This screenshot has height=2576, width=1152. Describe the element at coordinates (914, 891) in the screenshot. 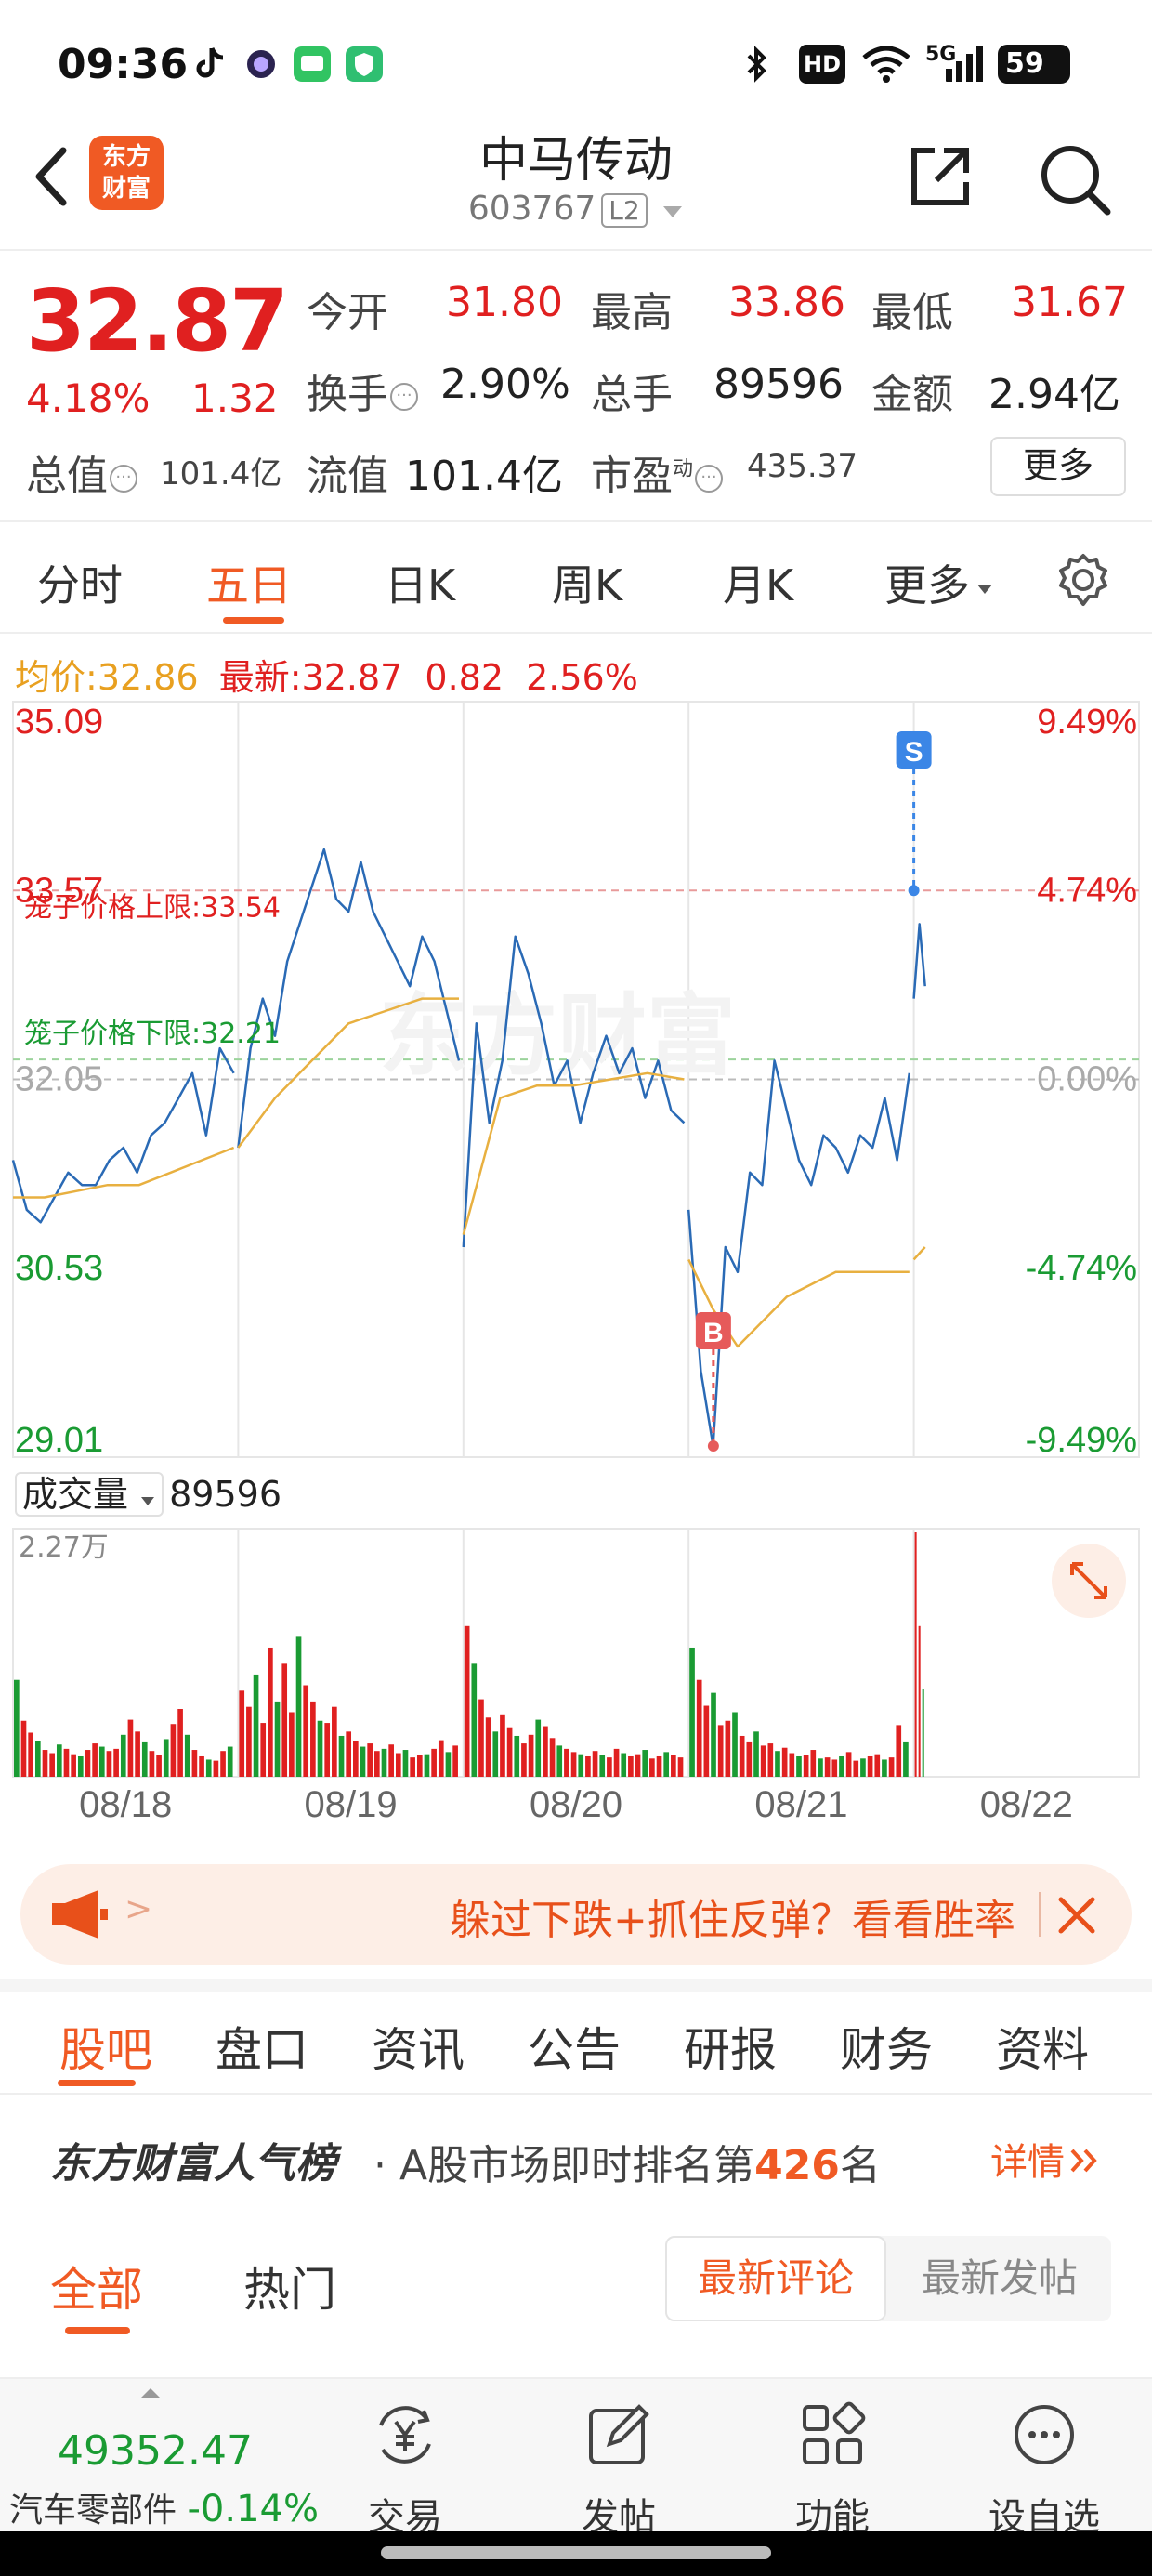

I see `sell-marker-dot` at that location.